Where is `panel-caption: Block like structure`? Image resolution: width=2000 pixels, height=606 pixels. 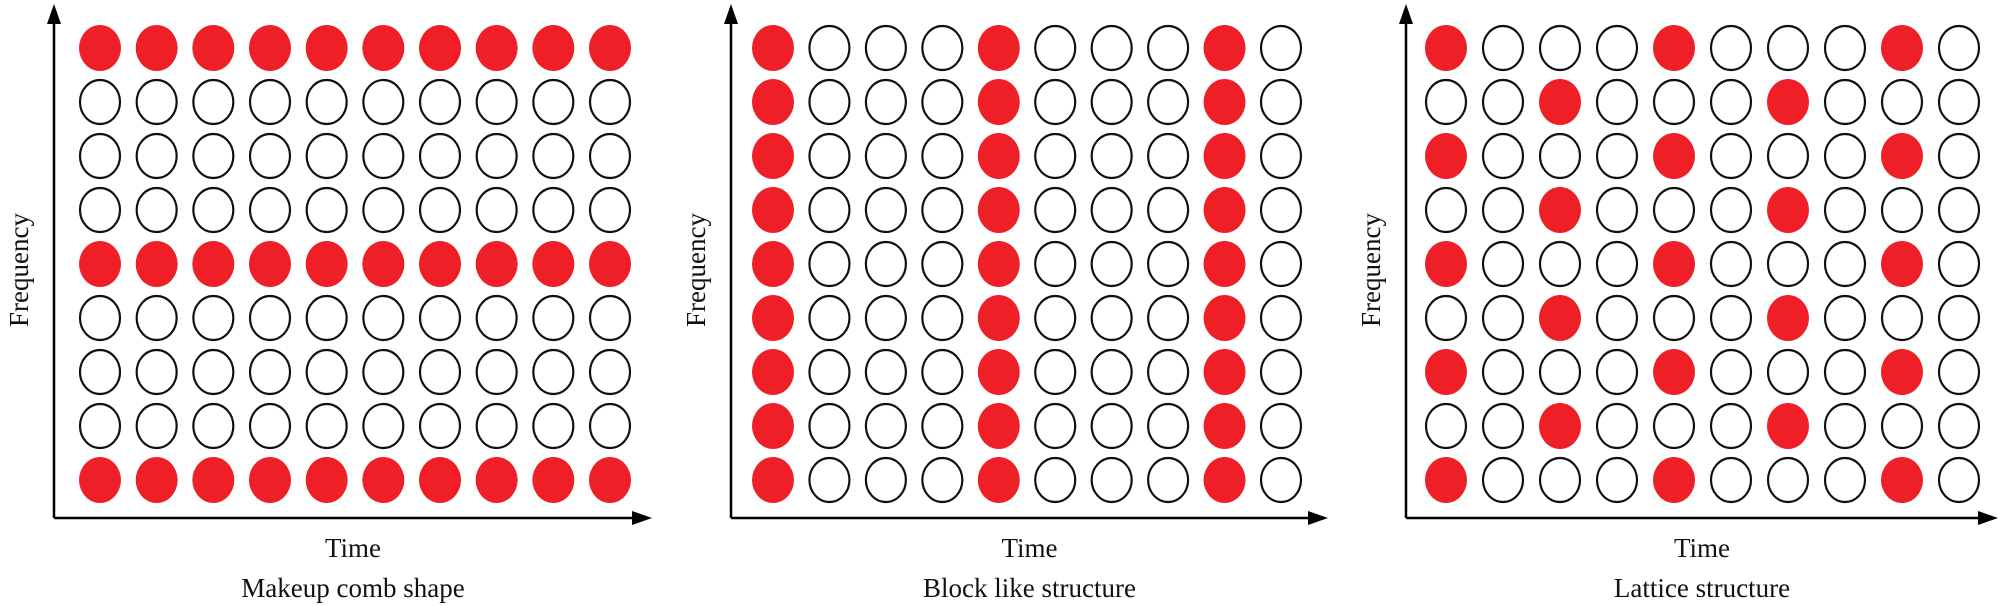 panel-caption: Block like structure is located at coordinates (1029, 588).